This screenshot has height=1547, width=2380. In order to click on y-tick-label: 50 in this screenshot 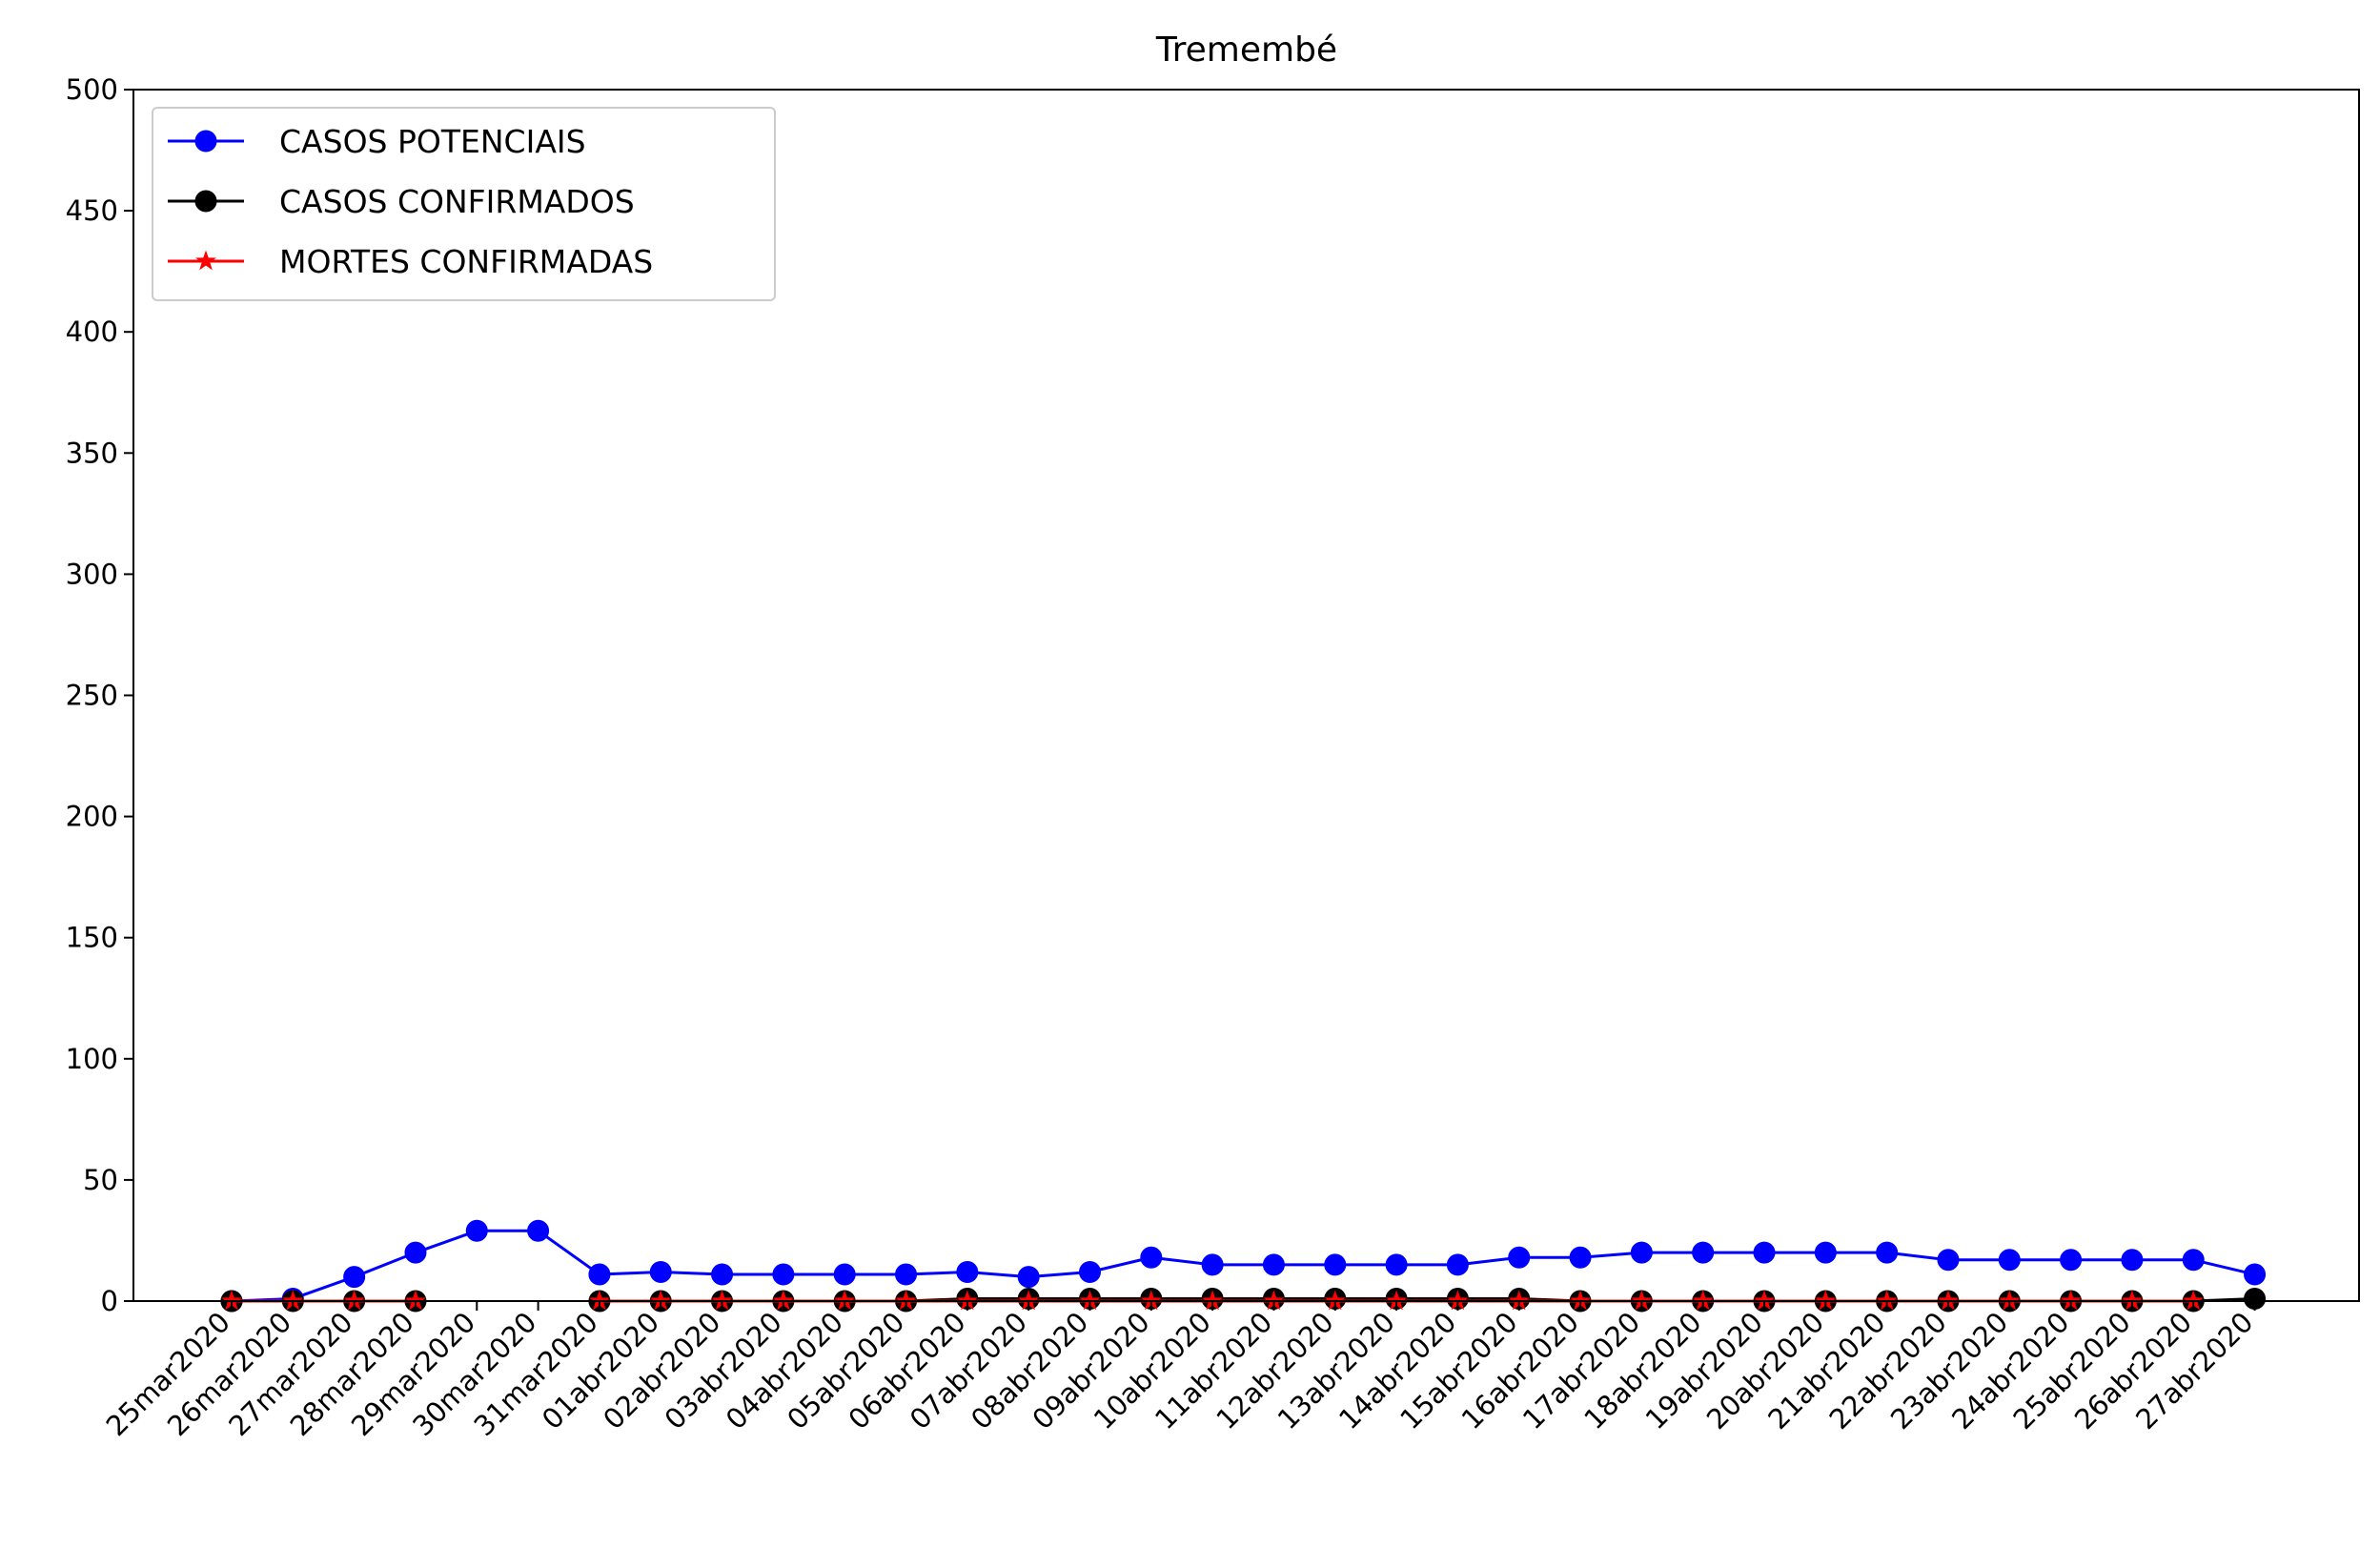, I will do `click(100, 1180)`.